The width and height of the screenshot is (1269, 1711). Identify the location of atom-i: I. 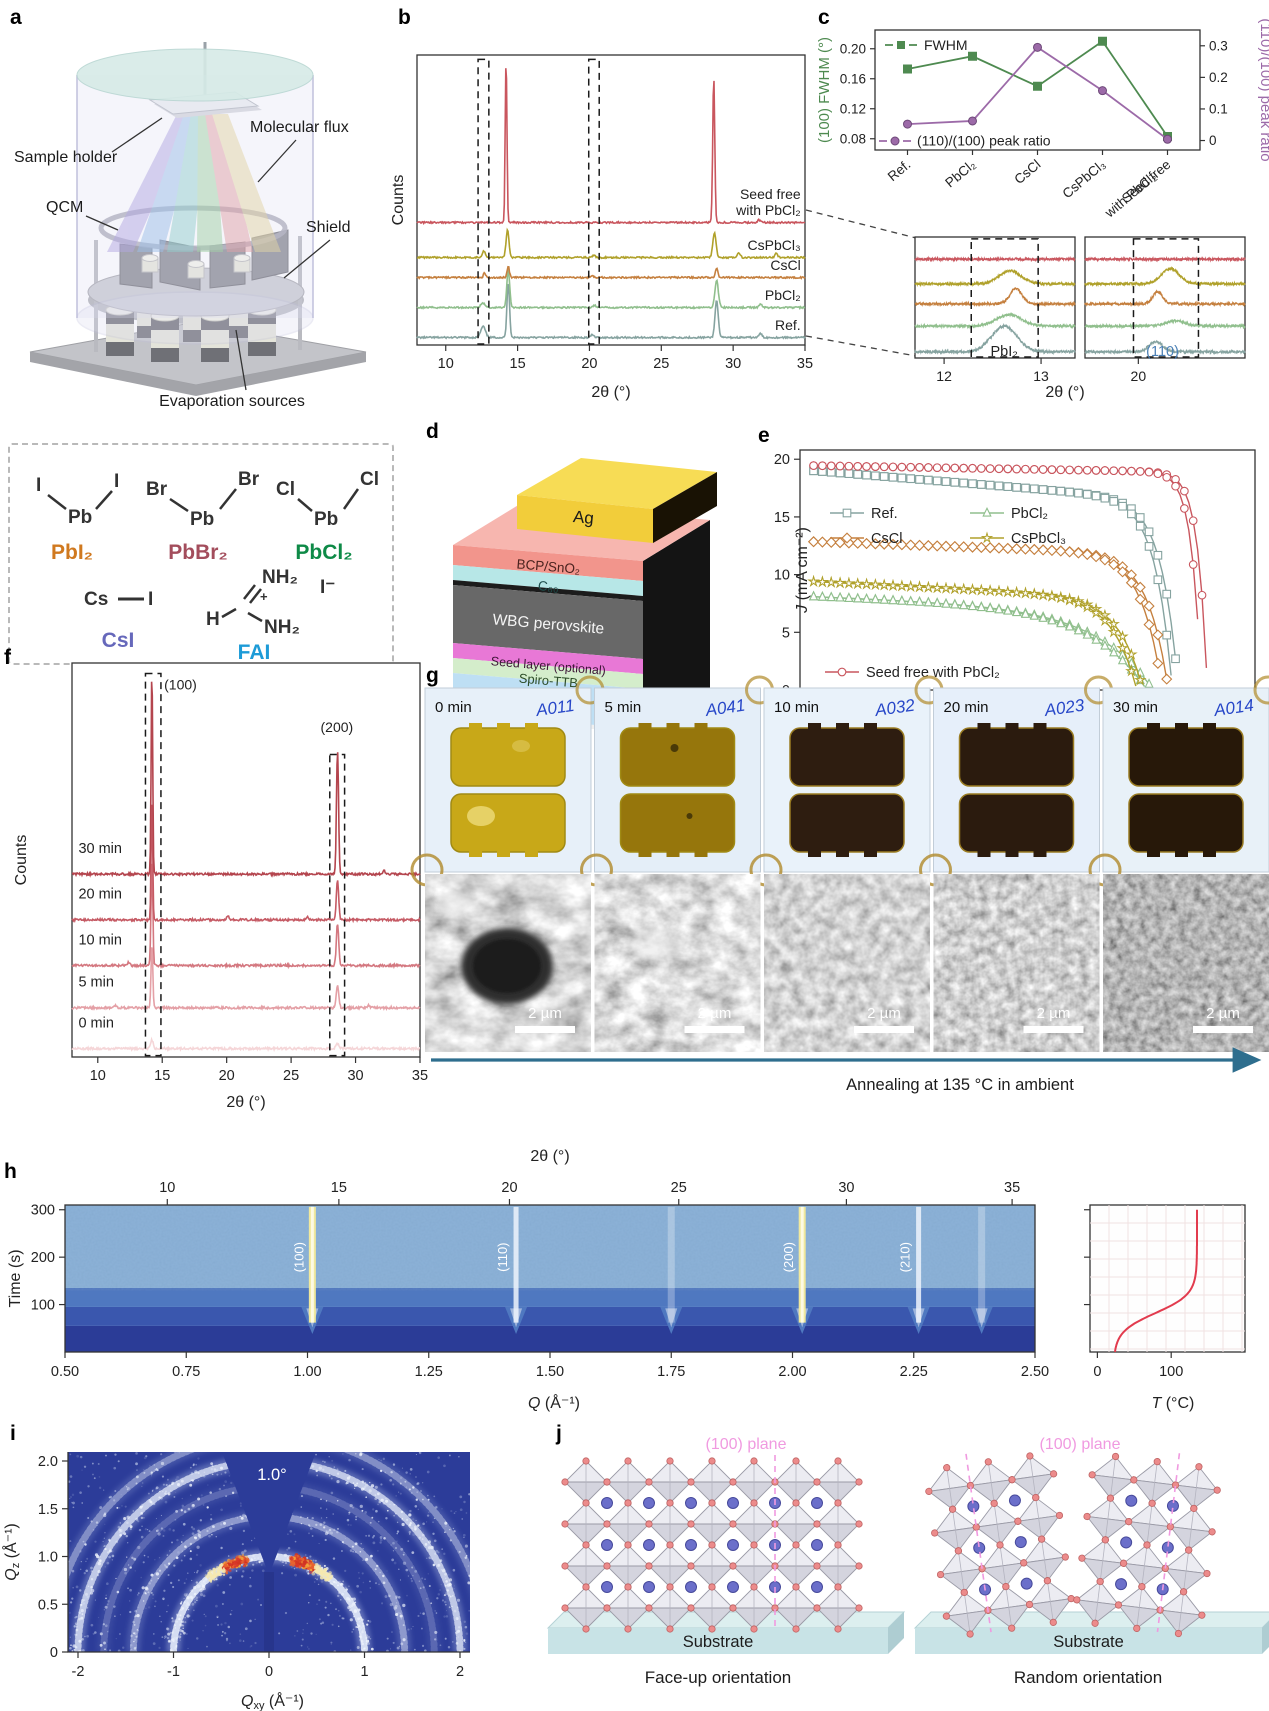
(150, 599).